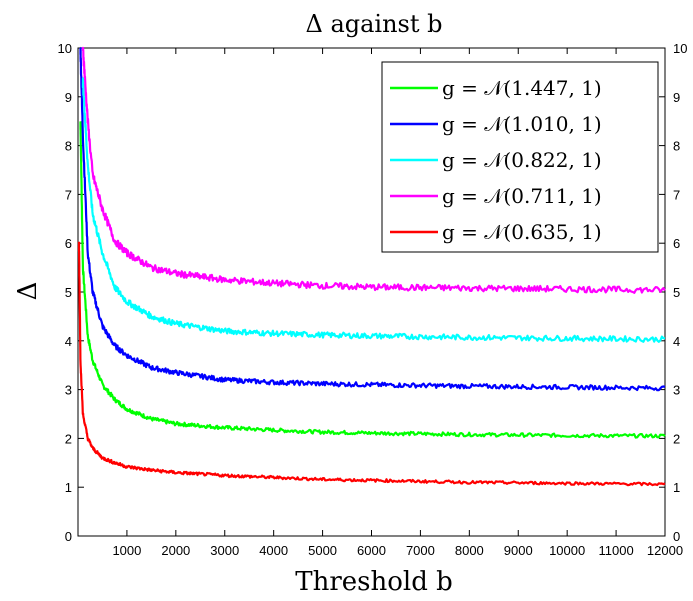  I want to click on legend-label: g = 𝒩(0.711, 1), so click(522, 196).